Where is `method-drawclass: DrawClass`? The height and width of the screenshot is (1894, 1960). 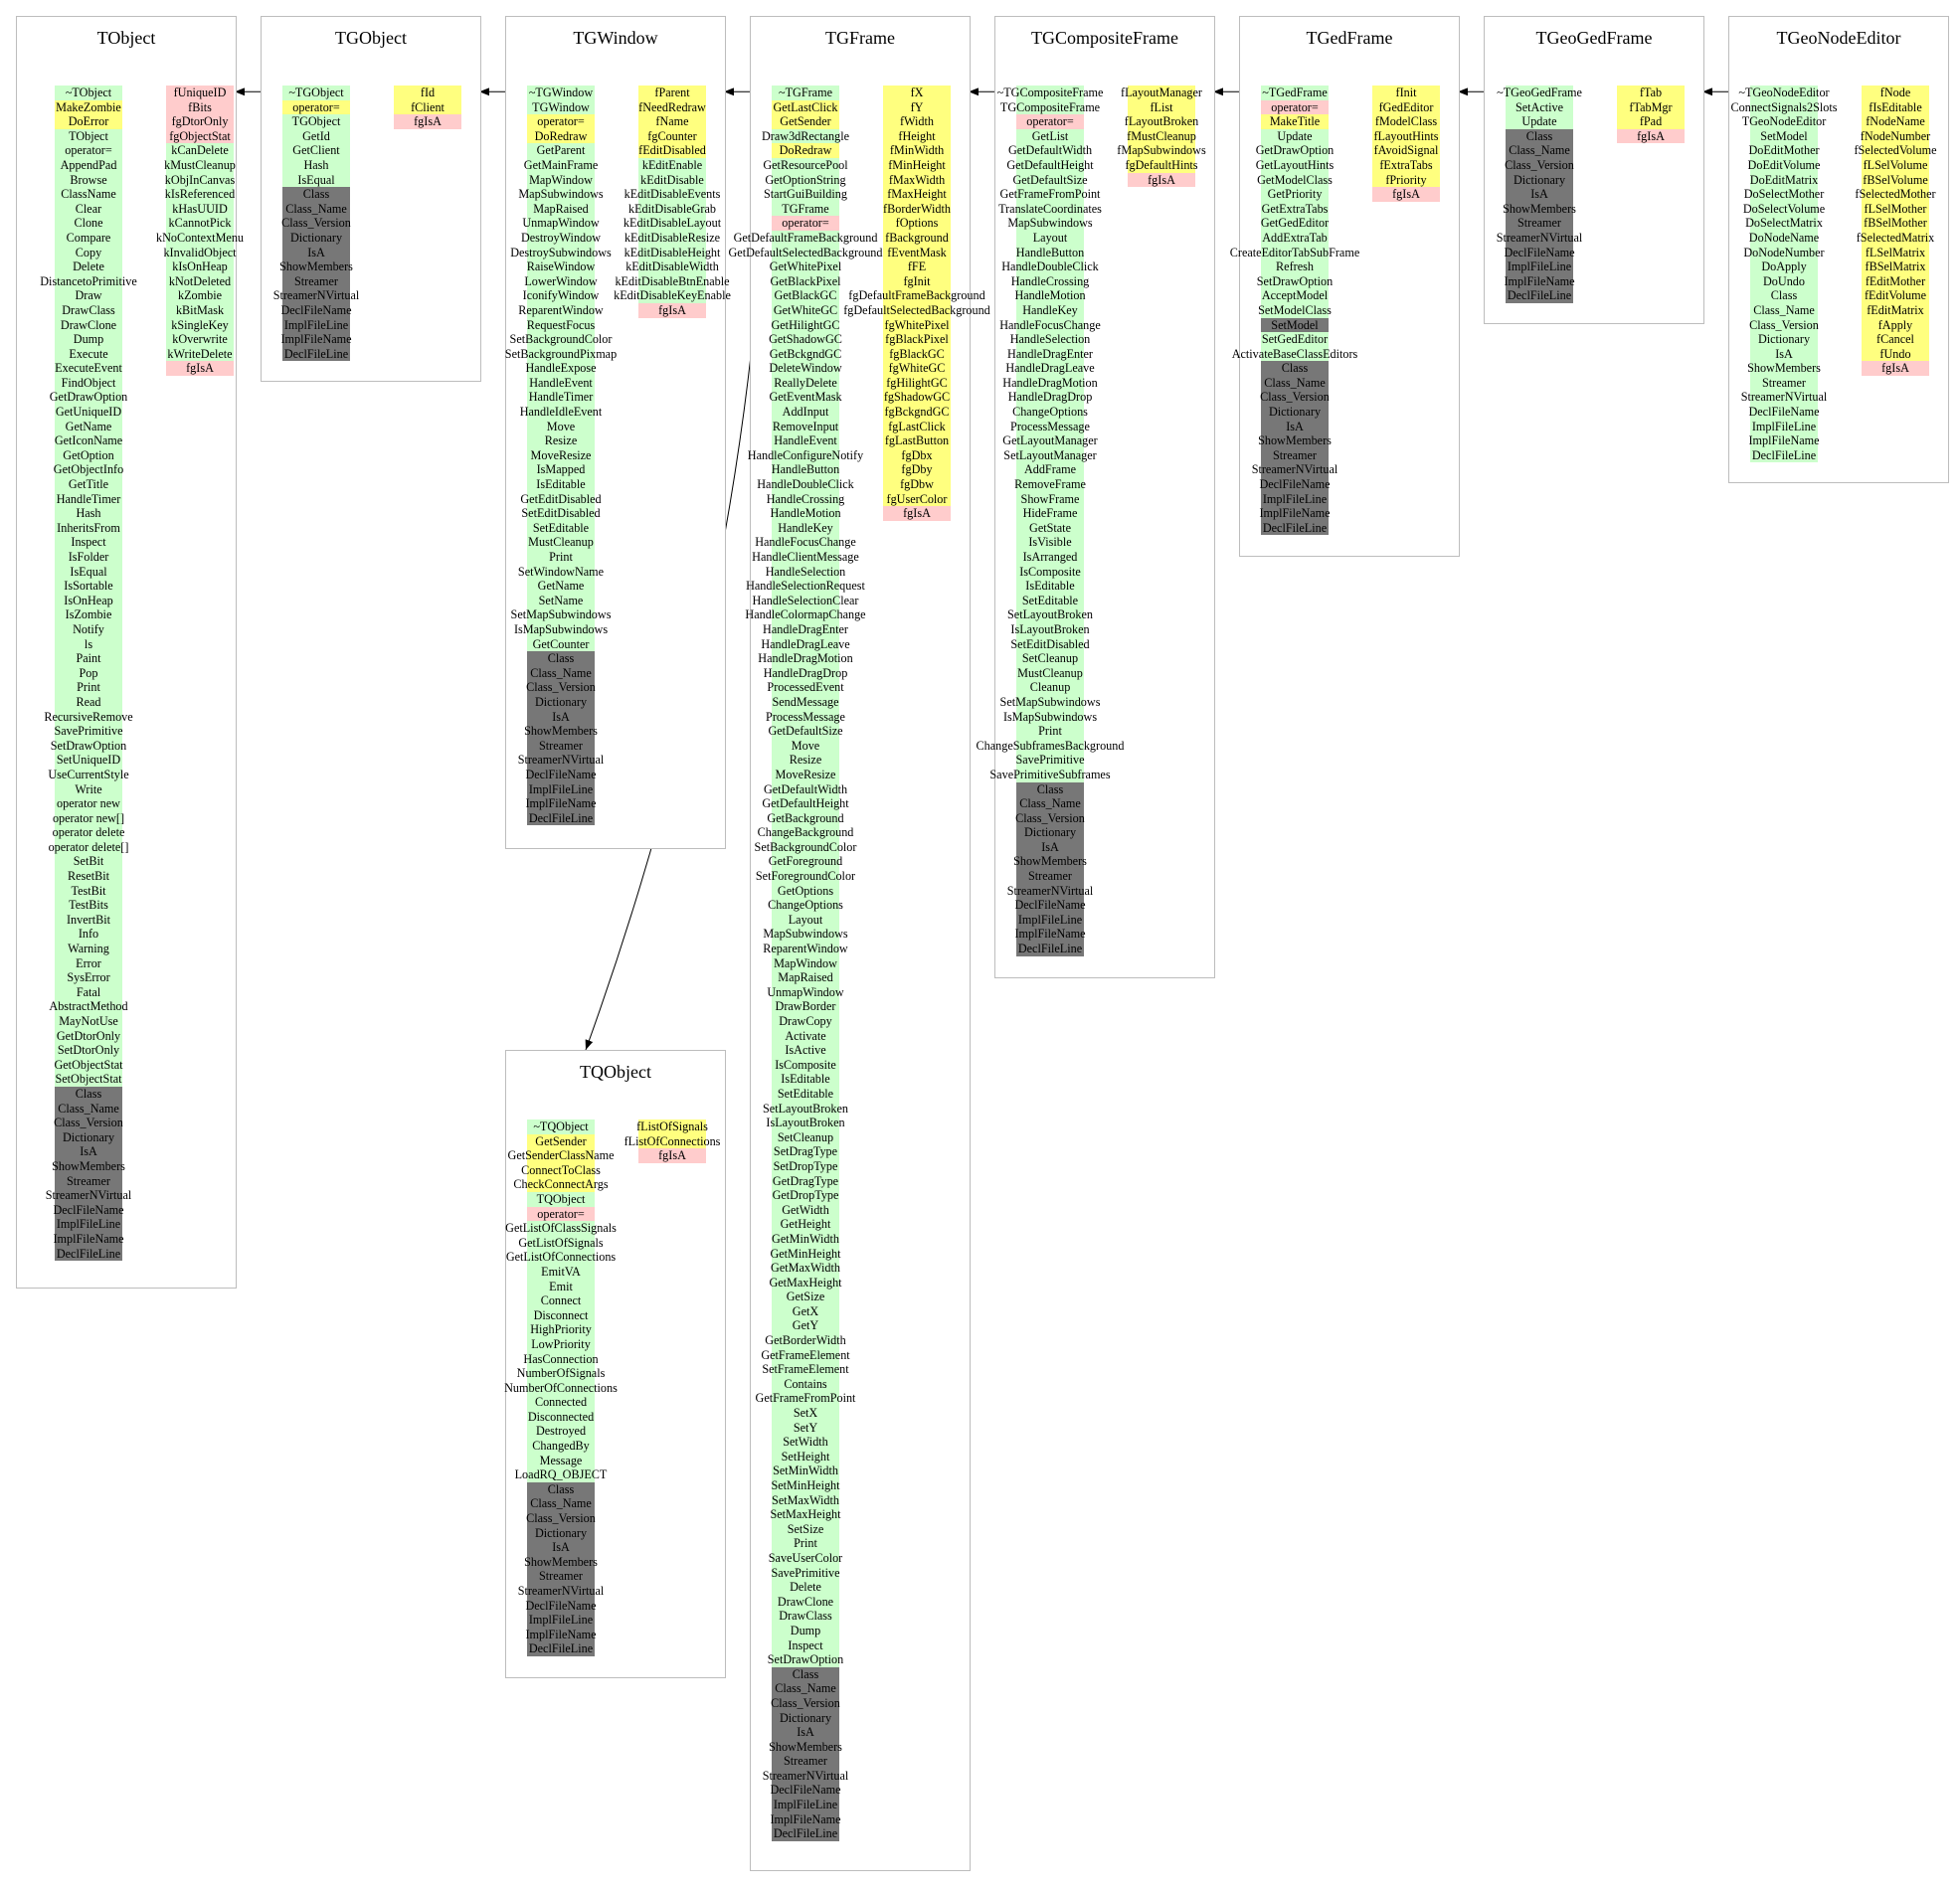
method-drawclass: DrawClass is located at coordinates (805, 1616).